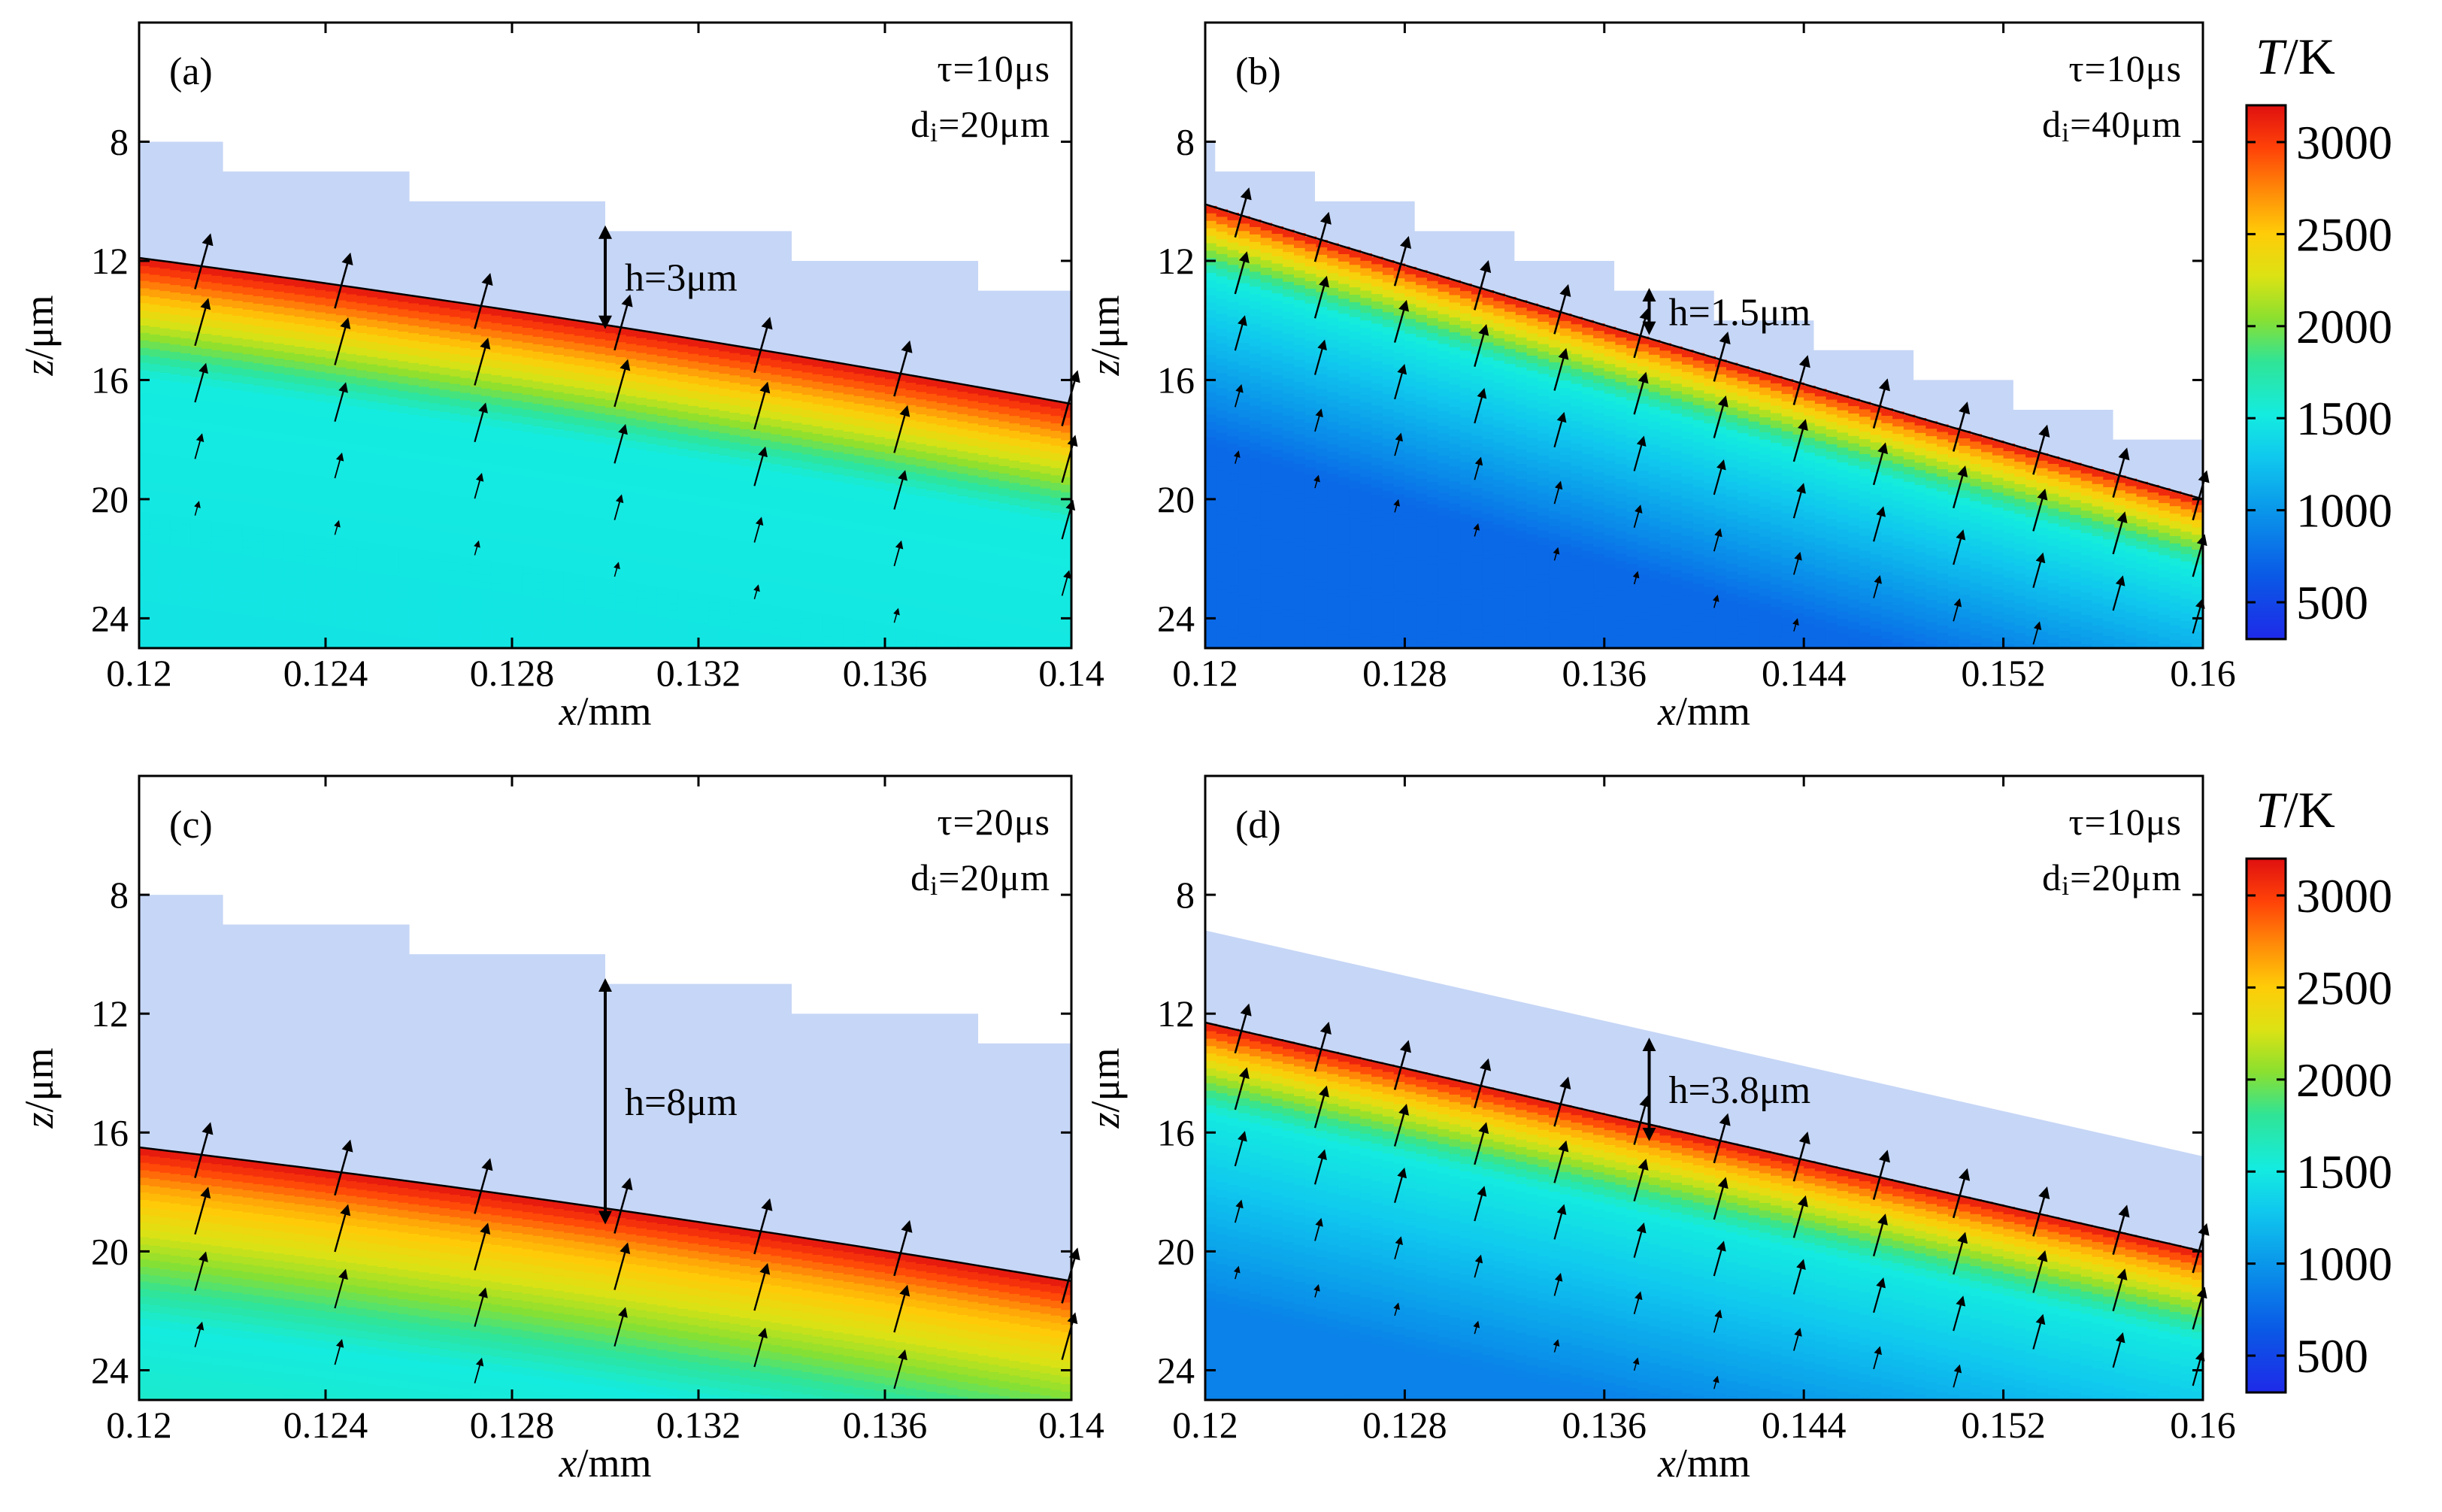  What do you see at coordinates (343, 280) in the screenshot?
I see `velocity-arrow` at bounding box center [343, 280].